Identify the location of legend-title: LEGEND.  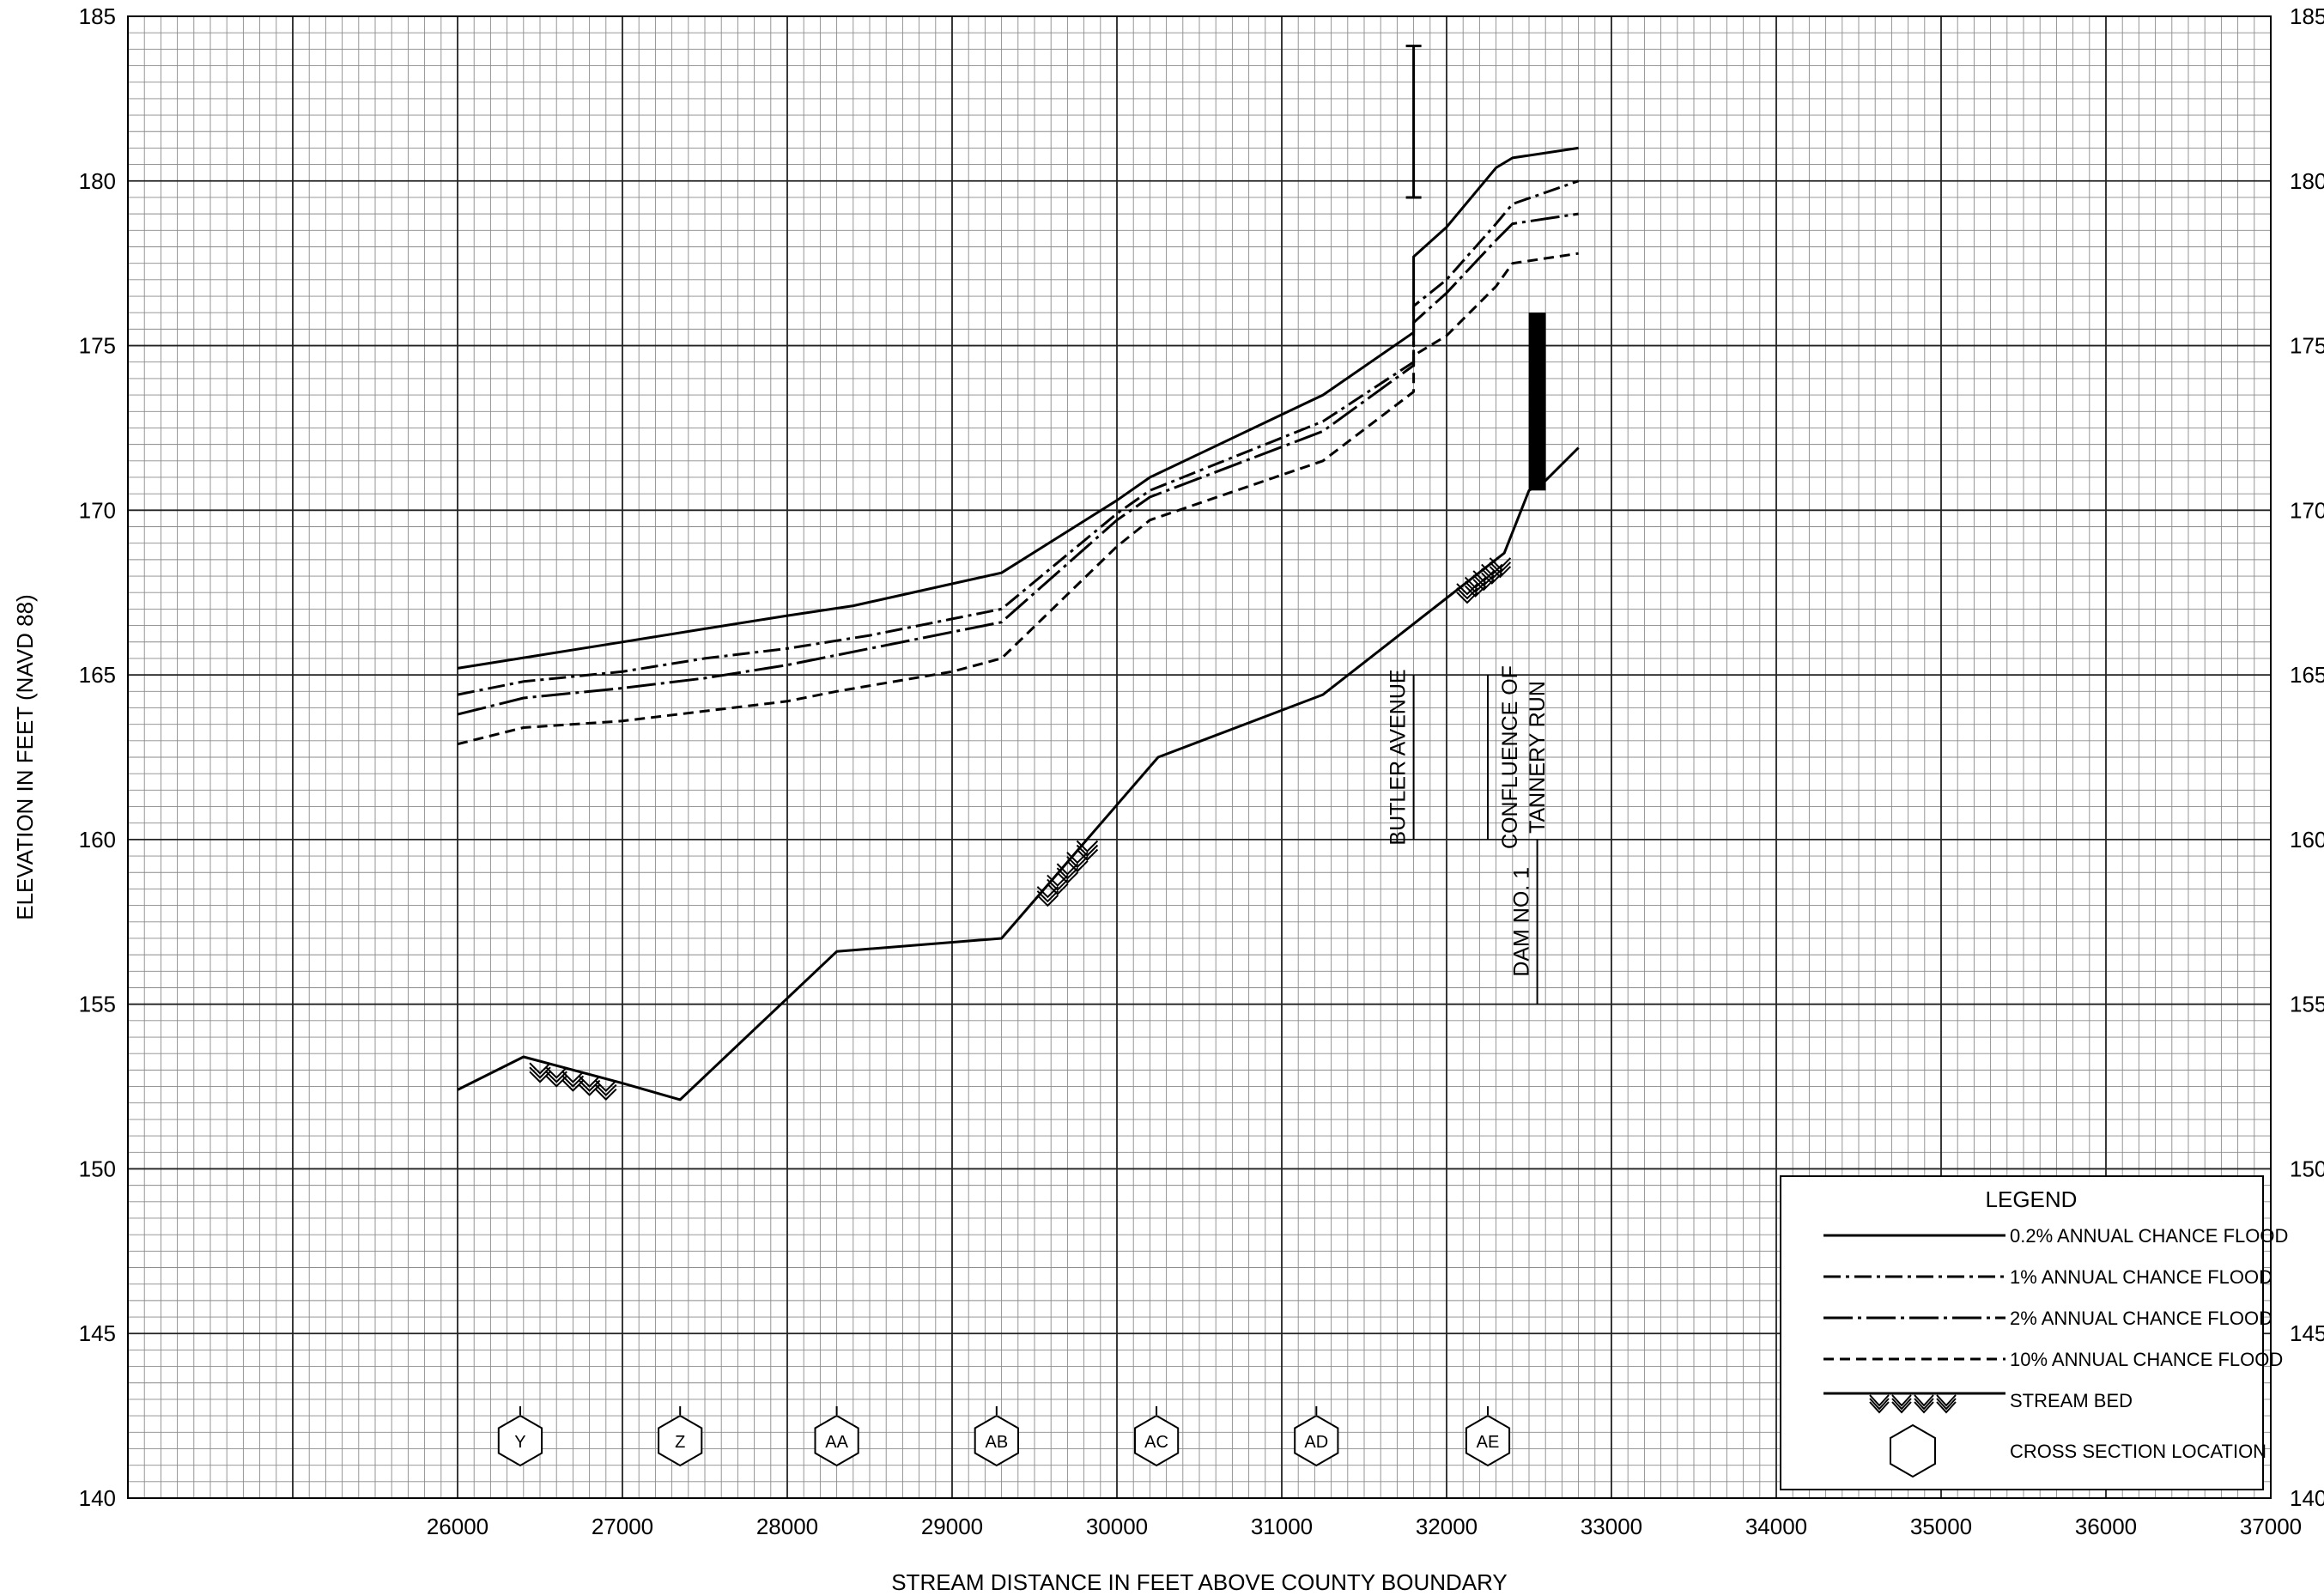
(2032, 1199).